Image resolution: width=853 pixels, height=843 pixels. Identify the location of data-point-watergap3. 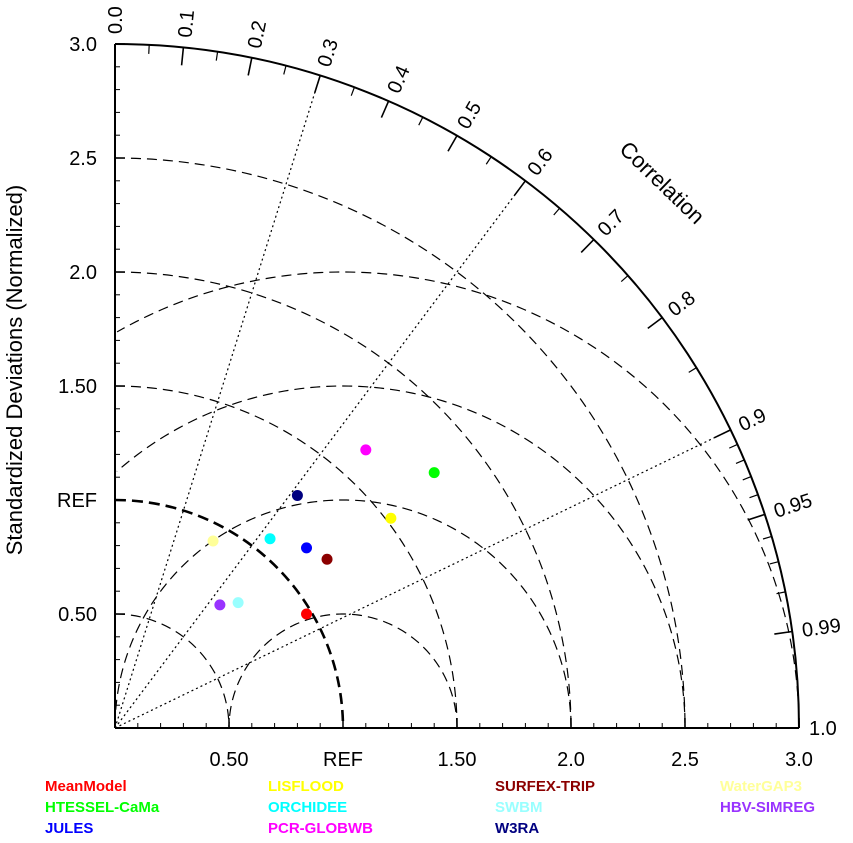
(213, 541).